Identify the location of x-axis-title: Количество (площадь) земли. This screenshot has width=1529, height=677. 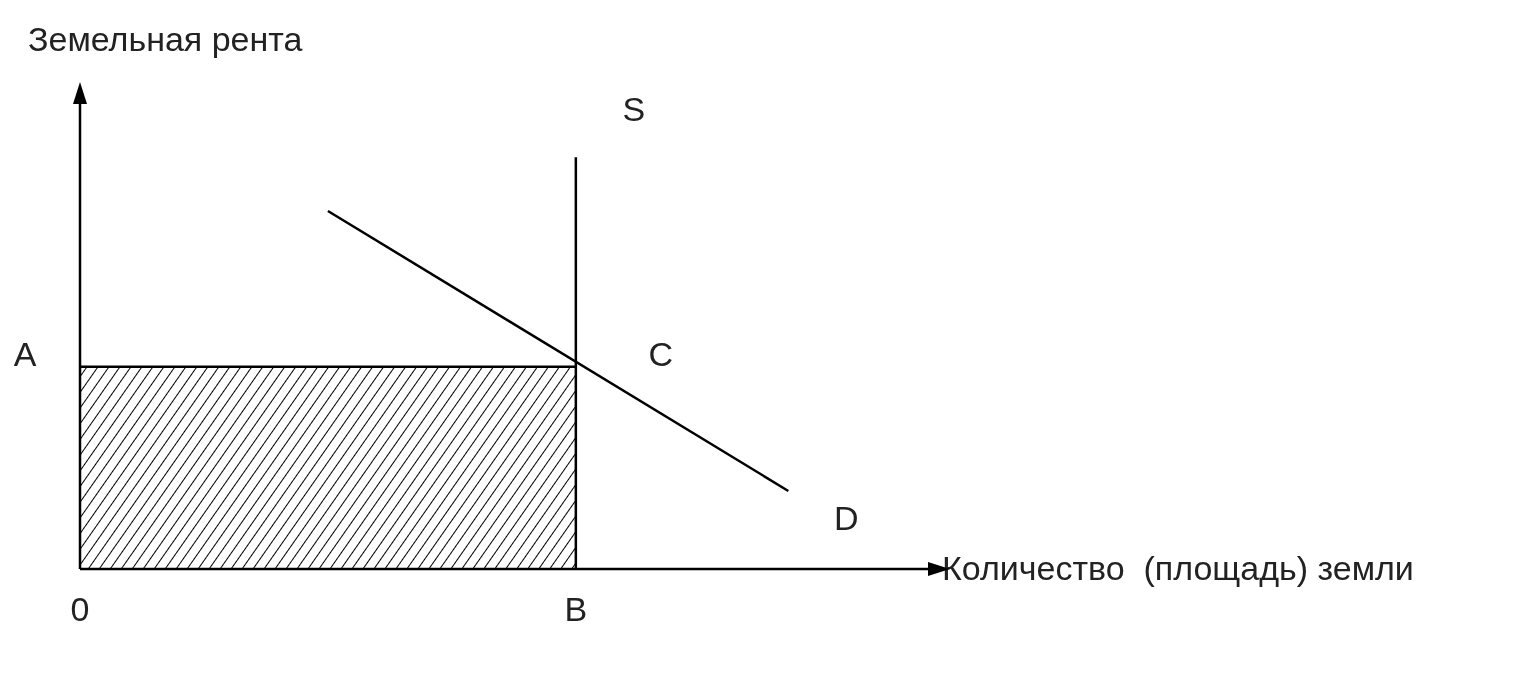
(1178, 568).